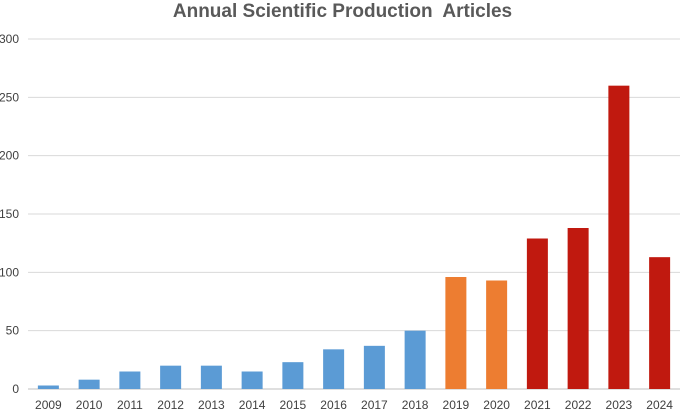 The image size is (685, 410). Describe the element at coordinates (293, 375) in the screenshot. I see `bar-2015` at that location.